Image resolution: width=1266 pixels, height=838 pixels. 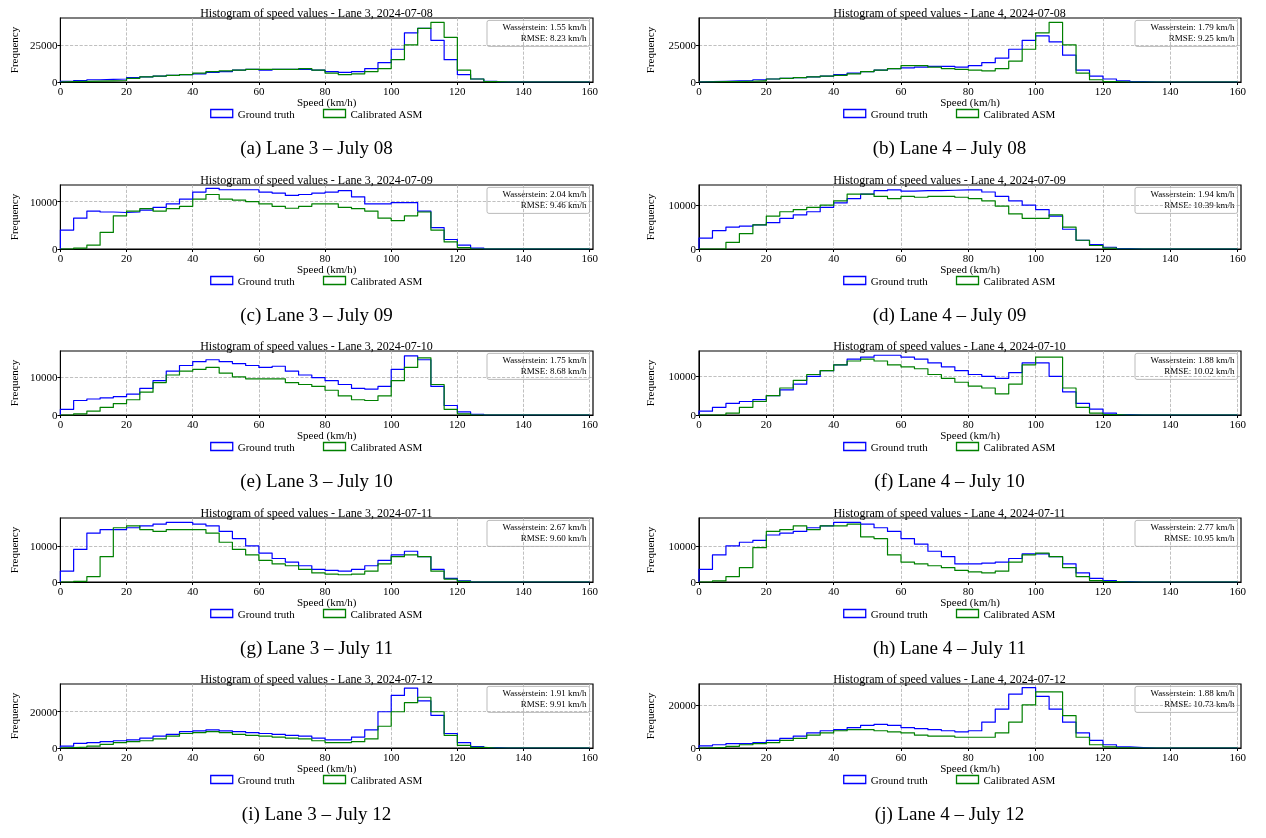 What do you see at coordinates (949, 679) in the screenshot?
I see `chart-title: Histogram of speed values - Lane 4, 2024-07-12` at bounding box center [949, 679].